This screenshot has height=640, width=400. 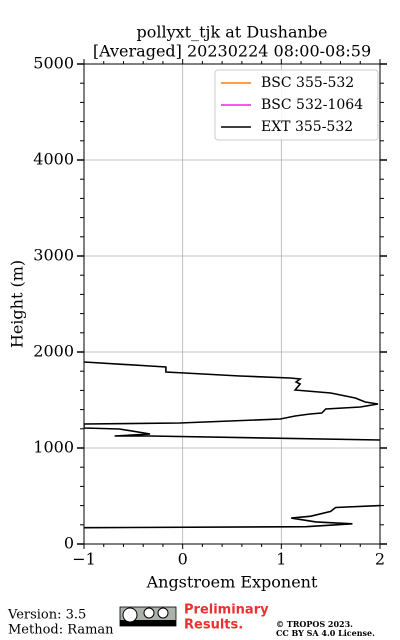 I want to click on legend-label: BSC 532-1064, so click(x=312, y=105).